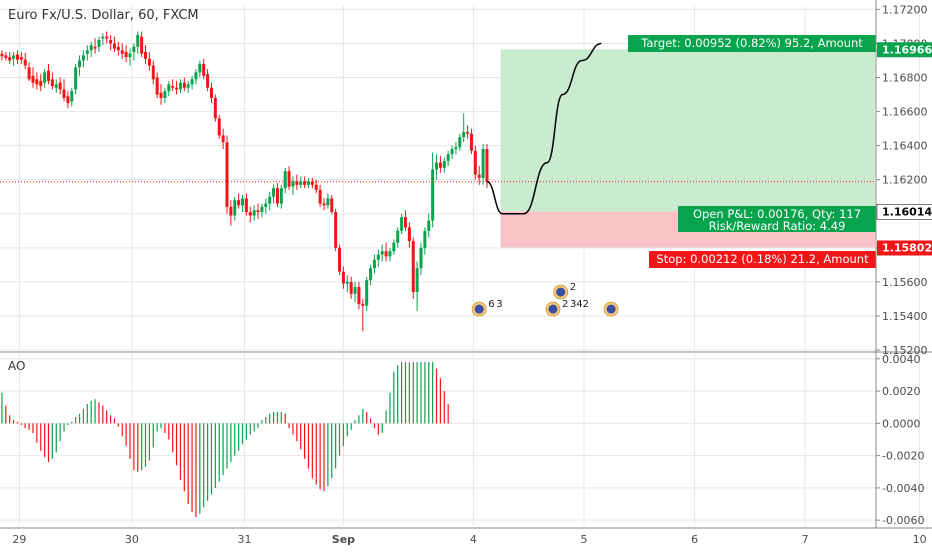  What do you see at coordinates (903, 488) in the screenshot?
I see `ao-y-tick-label: -0.0040` at bounding box center [903, 488].